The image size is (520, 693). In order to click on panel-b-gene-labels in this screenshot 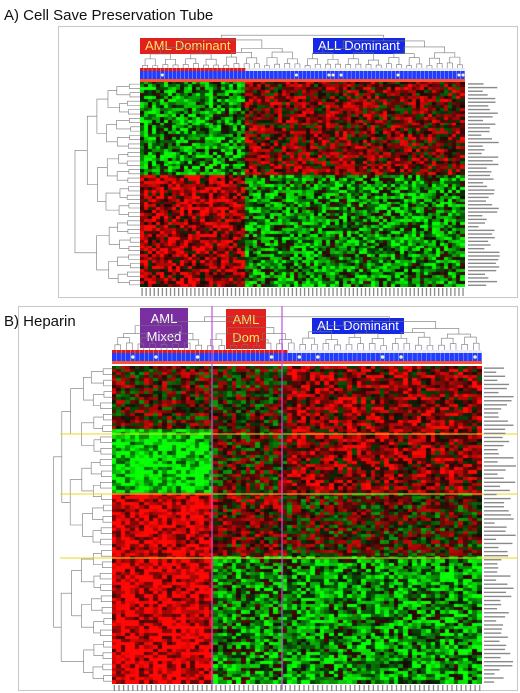, I will do `click(500, 525)`.